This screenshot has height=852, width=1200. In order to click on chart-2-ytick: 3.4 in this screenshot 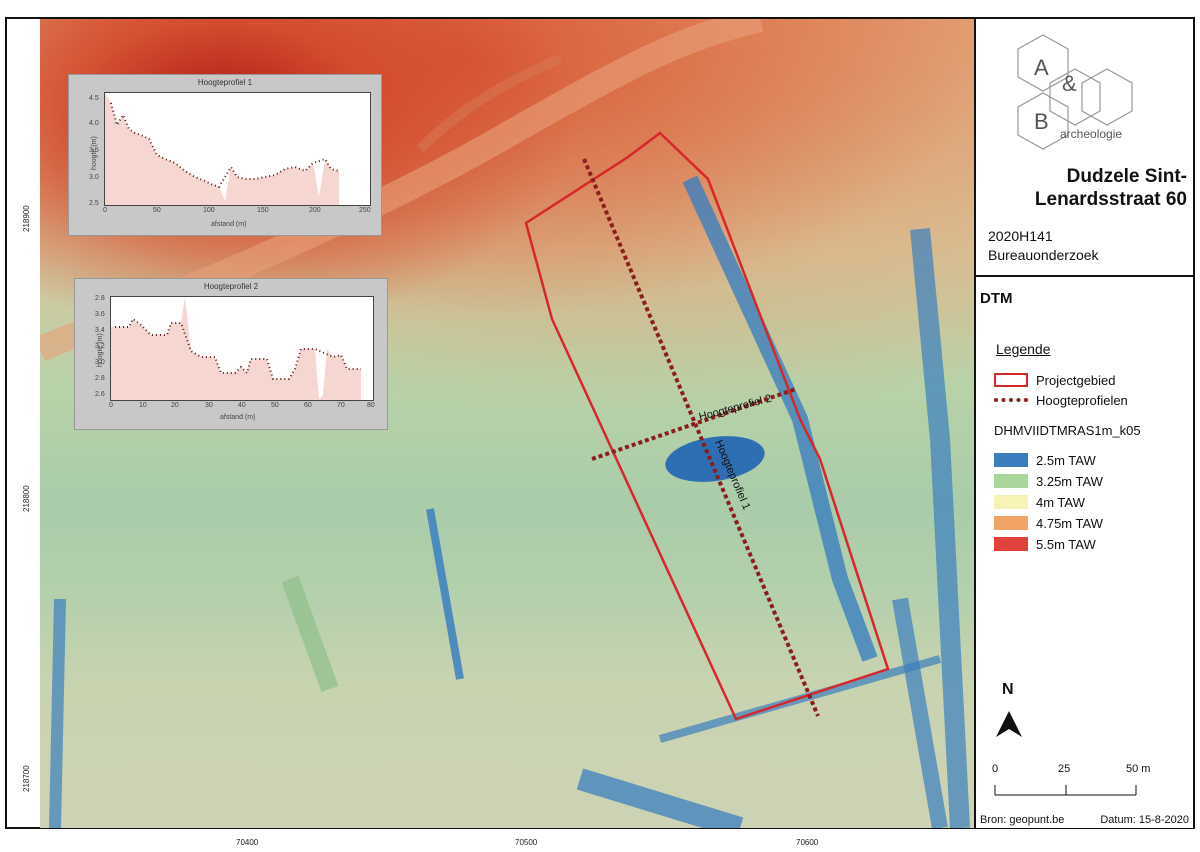, I will do `click(100, 330)`.